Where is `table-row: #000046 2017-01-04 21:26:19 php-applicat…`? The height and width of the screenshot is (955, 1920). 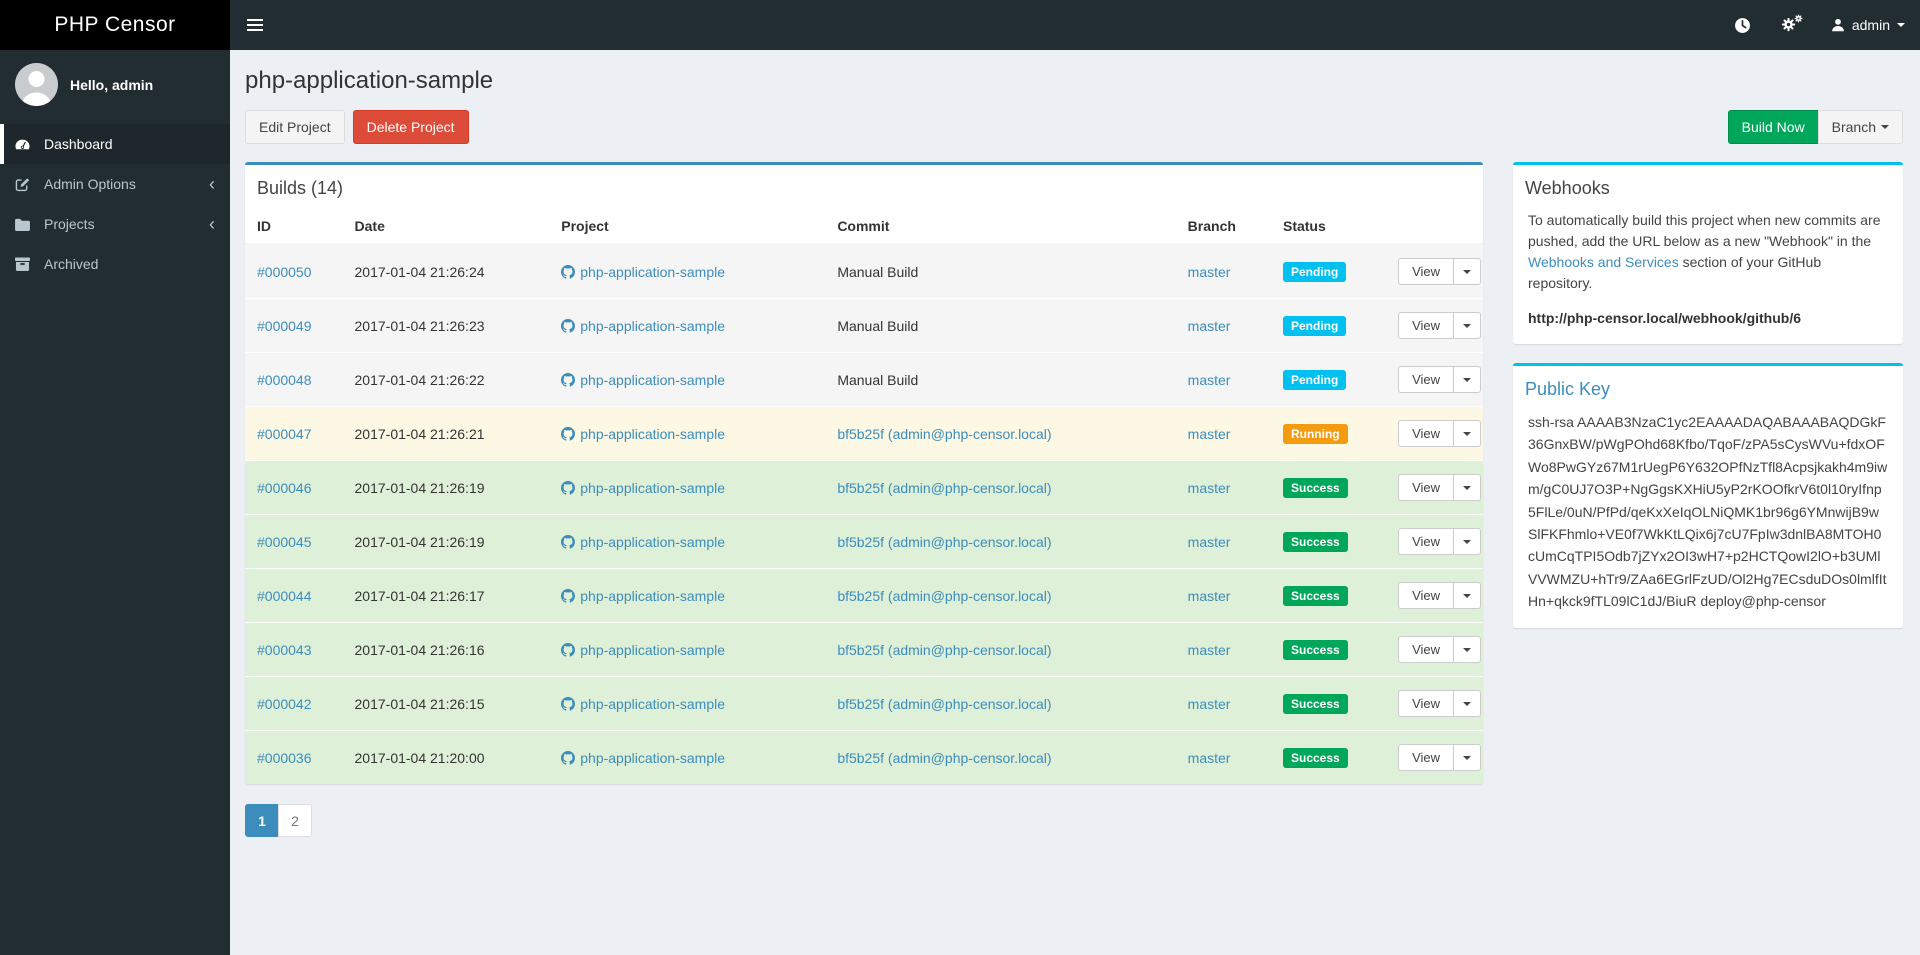
table-row: #000046 2017-01-04 21:26:19 php-applicat… is located at coordinates (864, 487).